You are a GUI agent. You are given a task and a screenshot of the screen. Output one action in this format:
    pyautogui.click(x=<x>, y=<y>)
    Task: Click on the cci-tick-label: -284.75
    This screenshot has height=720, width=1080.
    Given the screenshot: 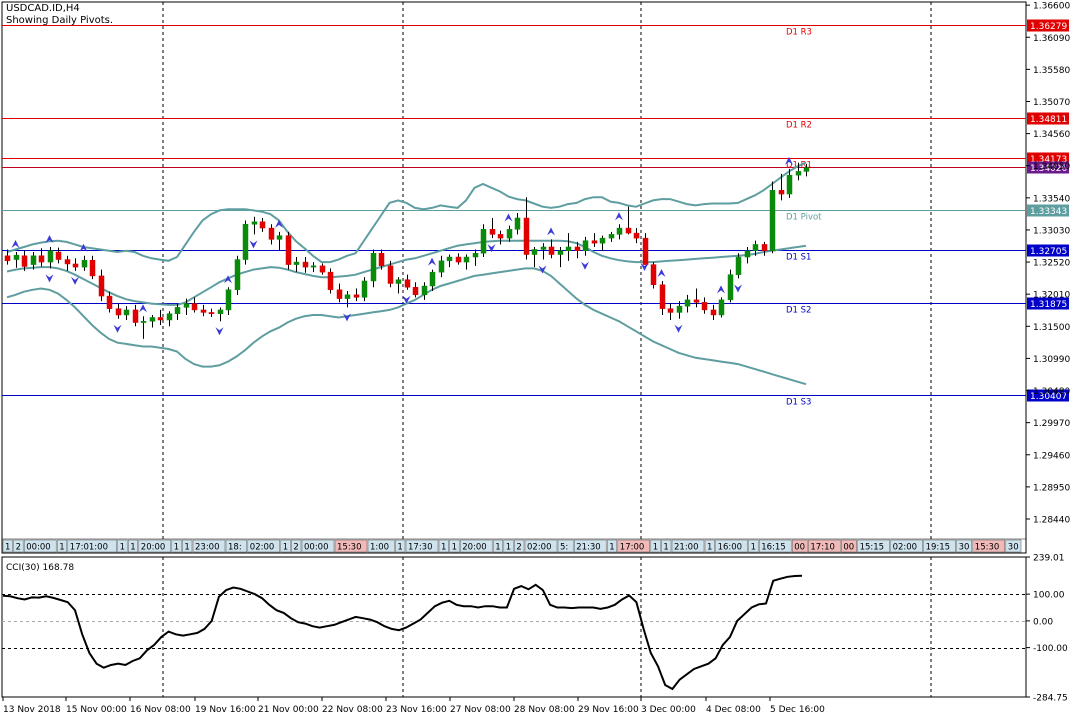 What is the action you would take?
    pyautogui.click(x=1050, y=699)
    